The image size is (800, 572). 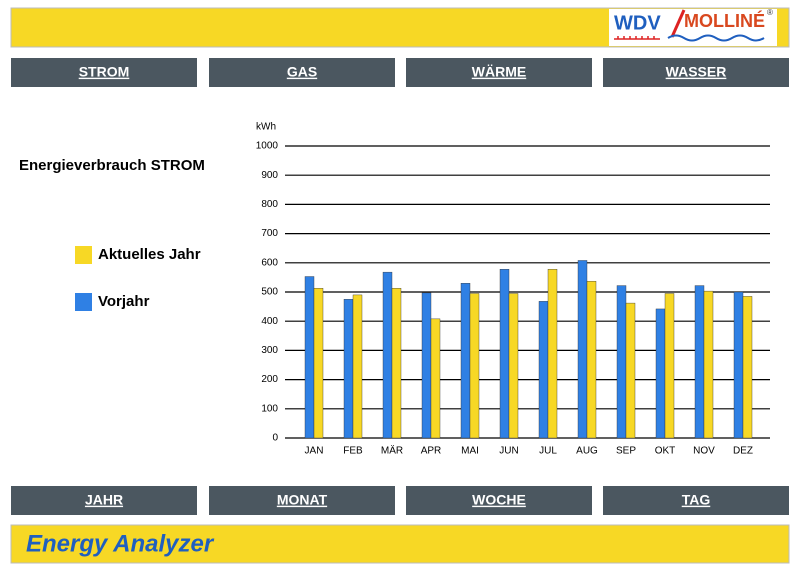 I want to click on logo-mark: ®, so click(x=770, y=12).